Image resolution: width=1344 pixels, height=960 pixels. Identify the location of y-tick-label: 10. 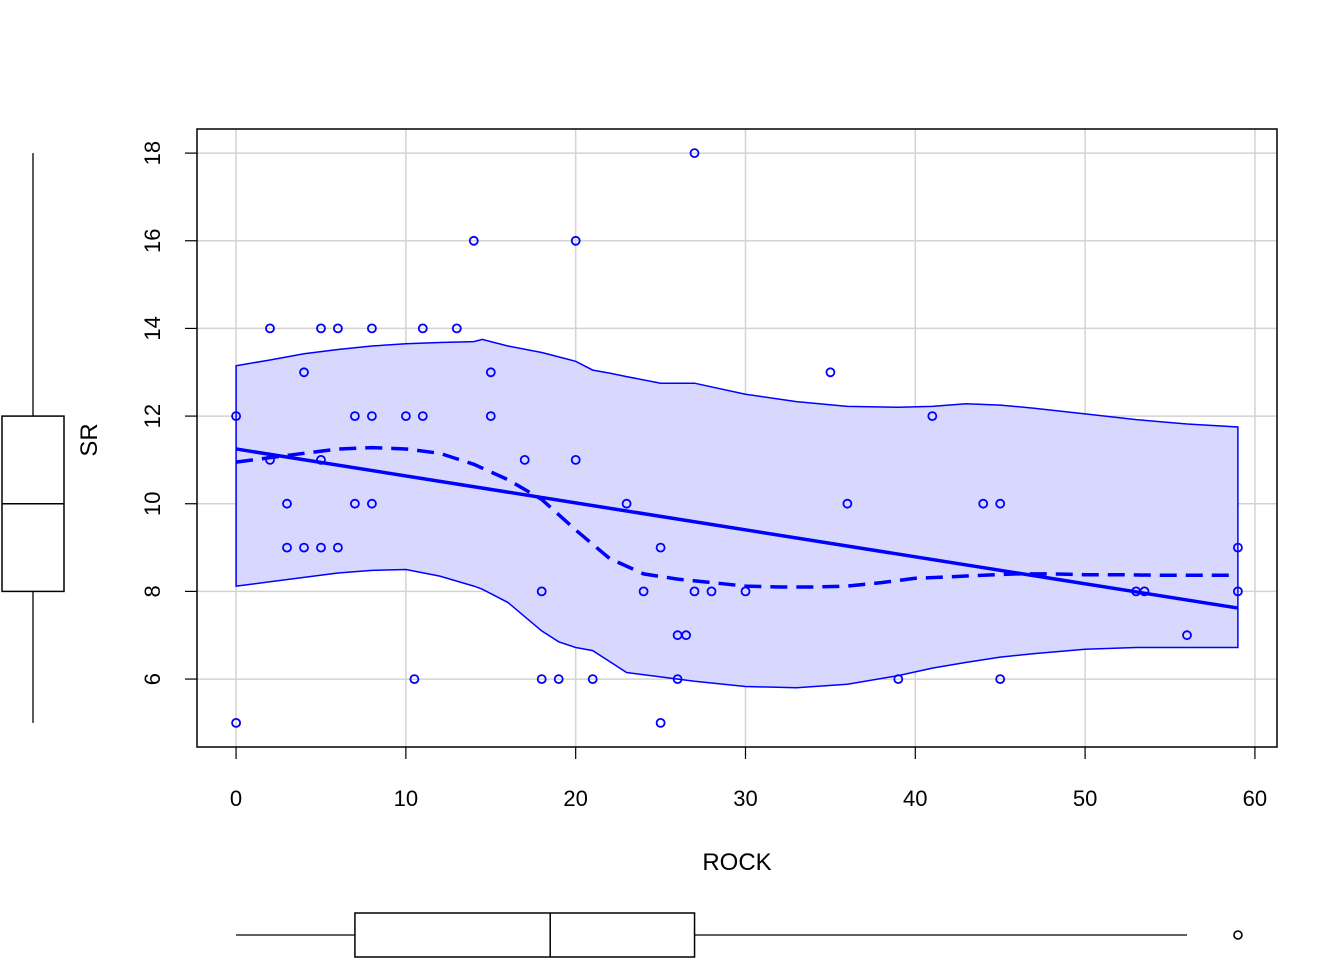
(152, 504).